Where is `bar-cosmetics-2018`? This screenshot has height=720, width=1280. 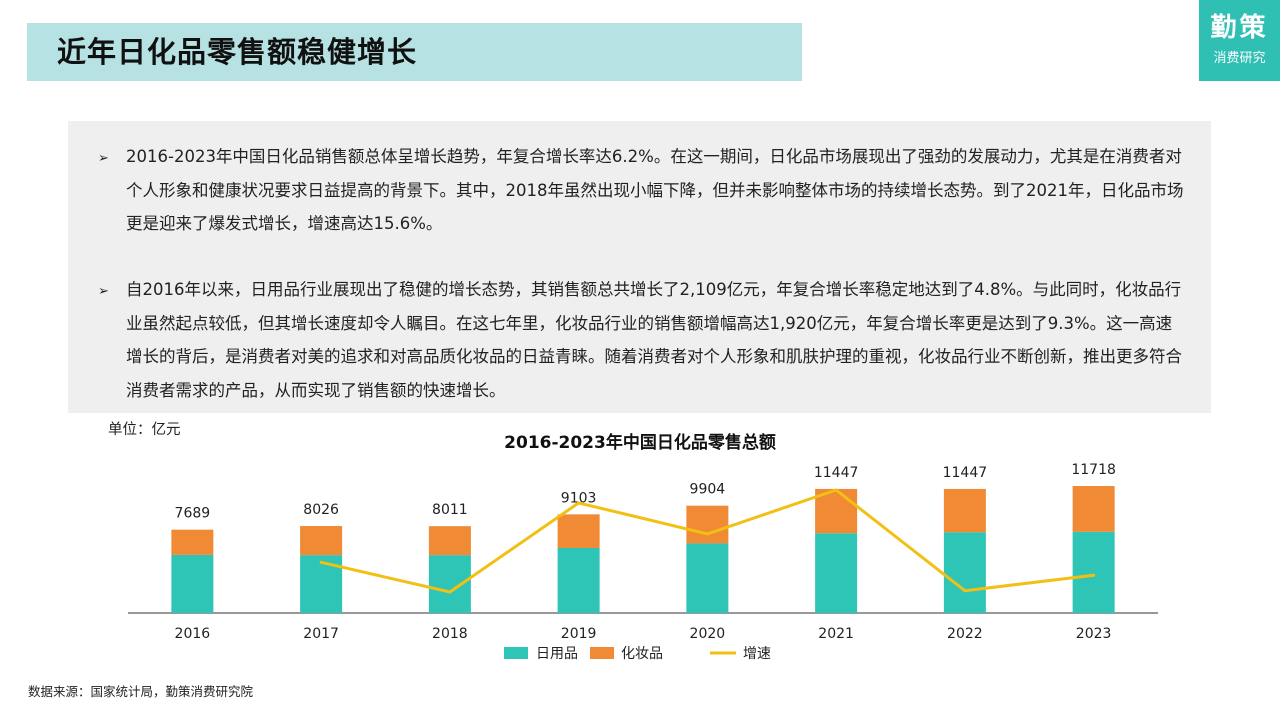
bar-cosmetics-2018 is located at coordinates (449, 541).